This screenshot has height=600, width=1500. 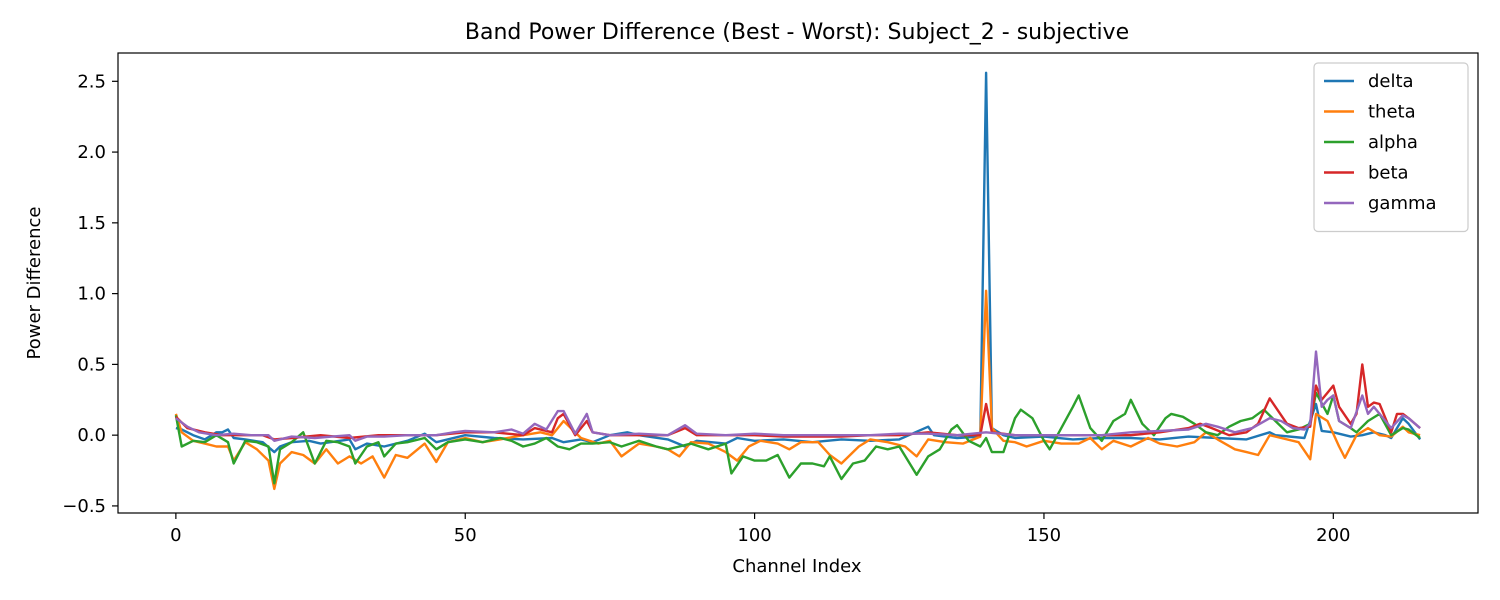 I want to click on y-axis-label: Power Difference, so click(x=34, y=283).